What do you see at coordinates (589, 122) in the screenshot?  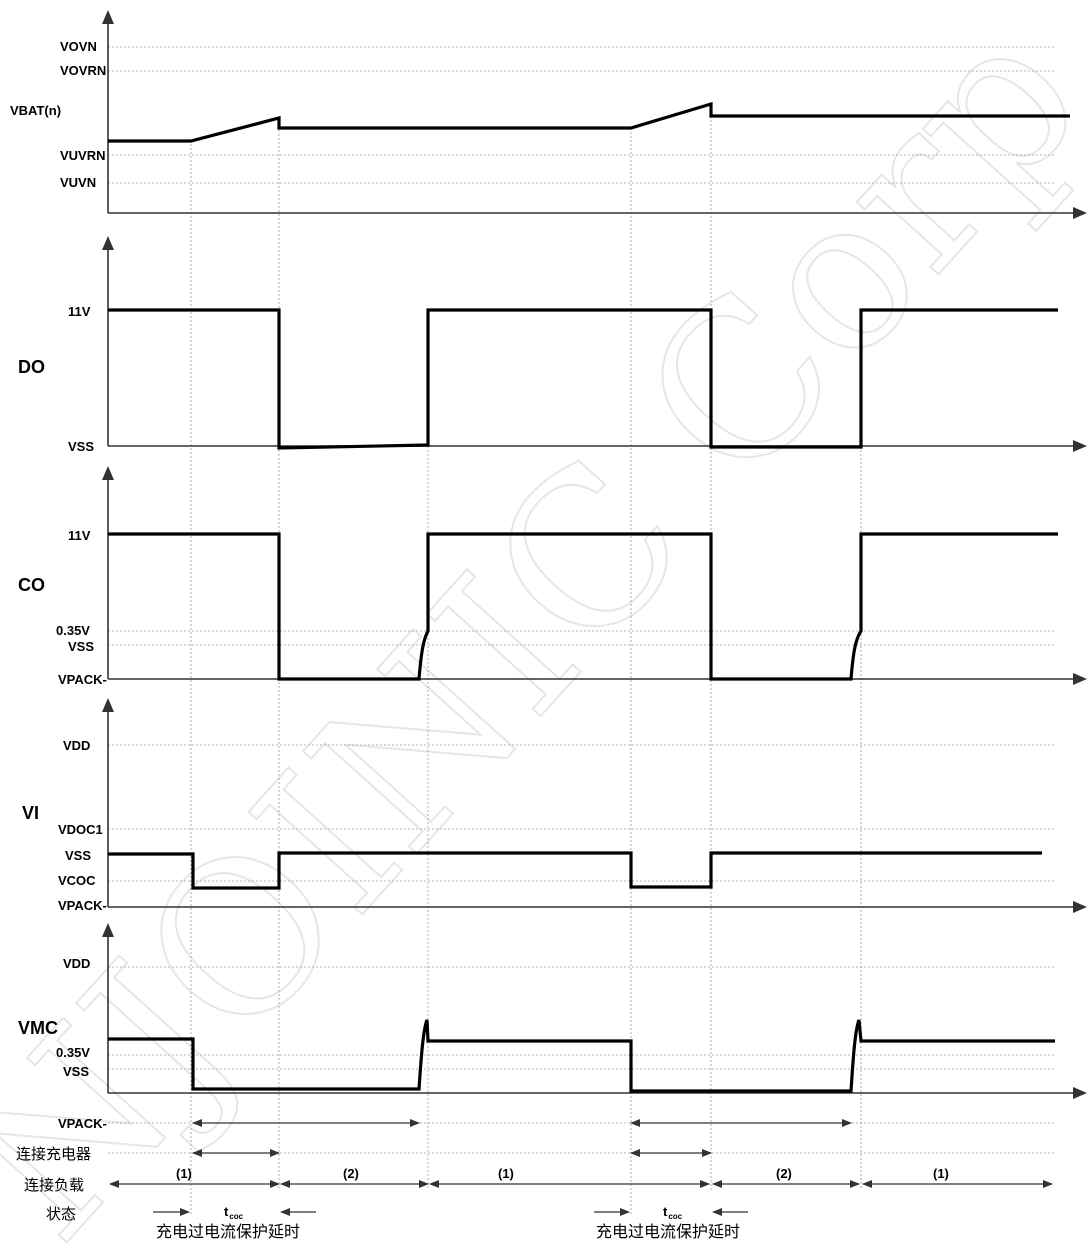 I see `vbat-waveform` at bounding box center [589, 122].